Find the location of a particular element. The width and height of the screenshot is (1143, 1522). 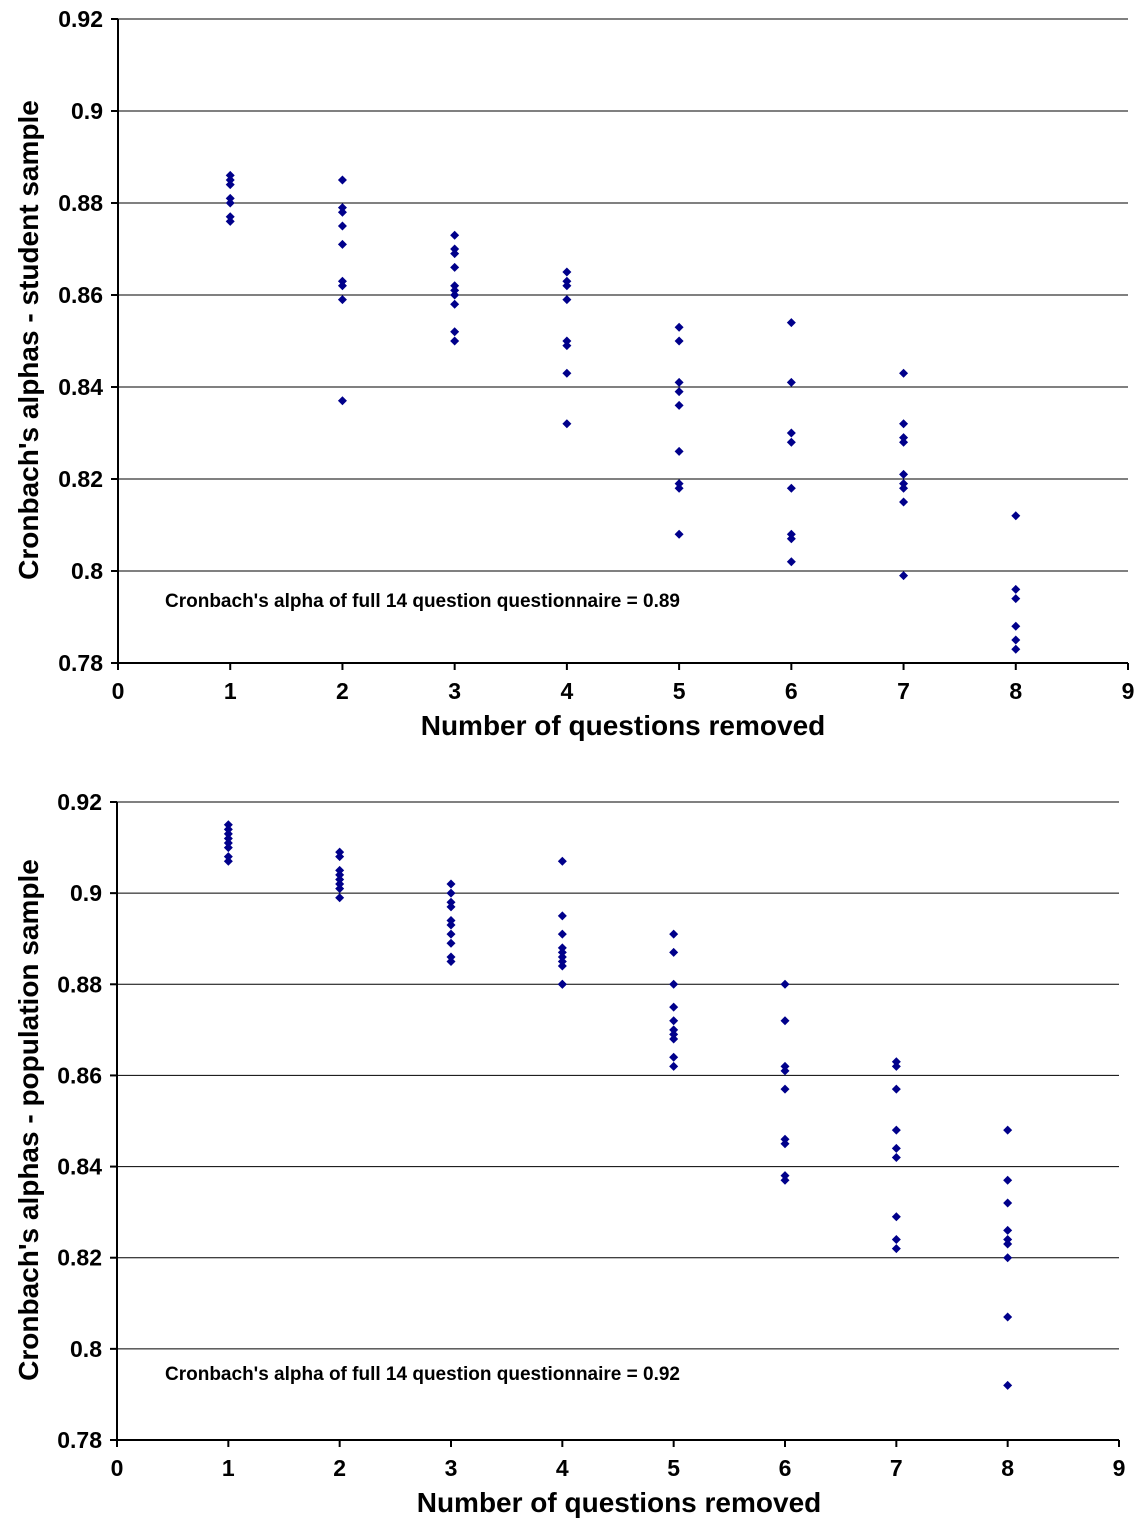

y-tick-label: 0.88 is located at coordinates (80, 203).